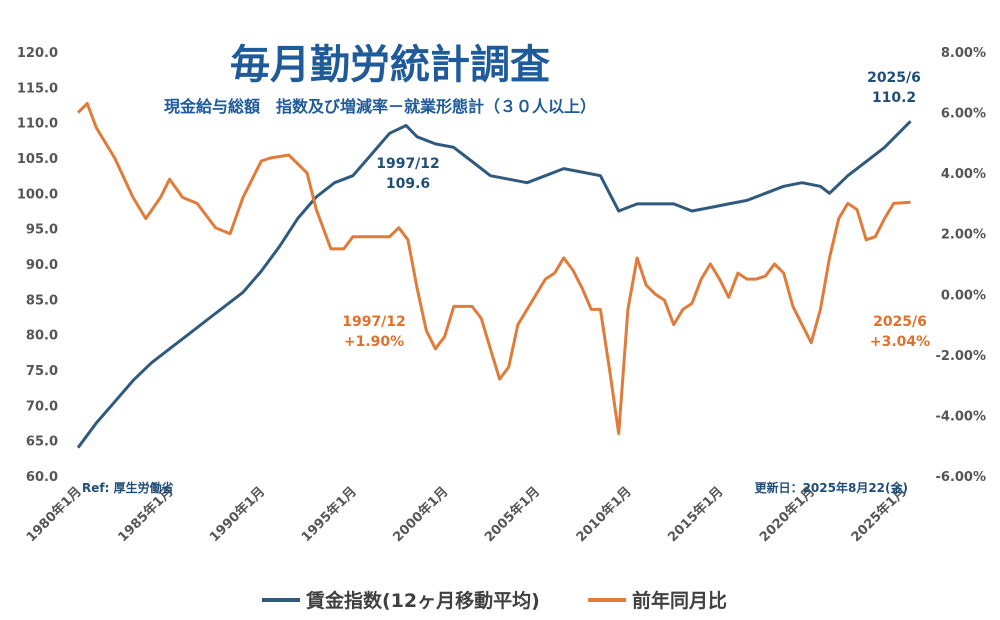 The width and height of the screenshot is (1000, 620). I want to click on y-left-tick-label: 115.0, so click(37, 88).